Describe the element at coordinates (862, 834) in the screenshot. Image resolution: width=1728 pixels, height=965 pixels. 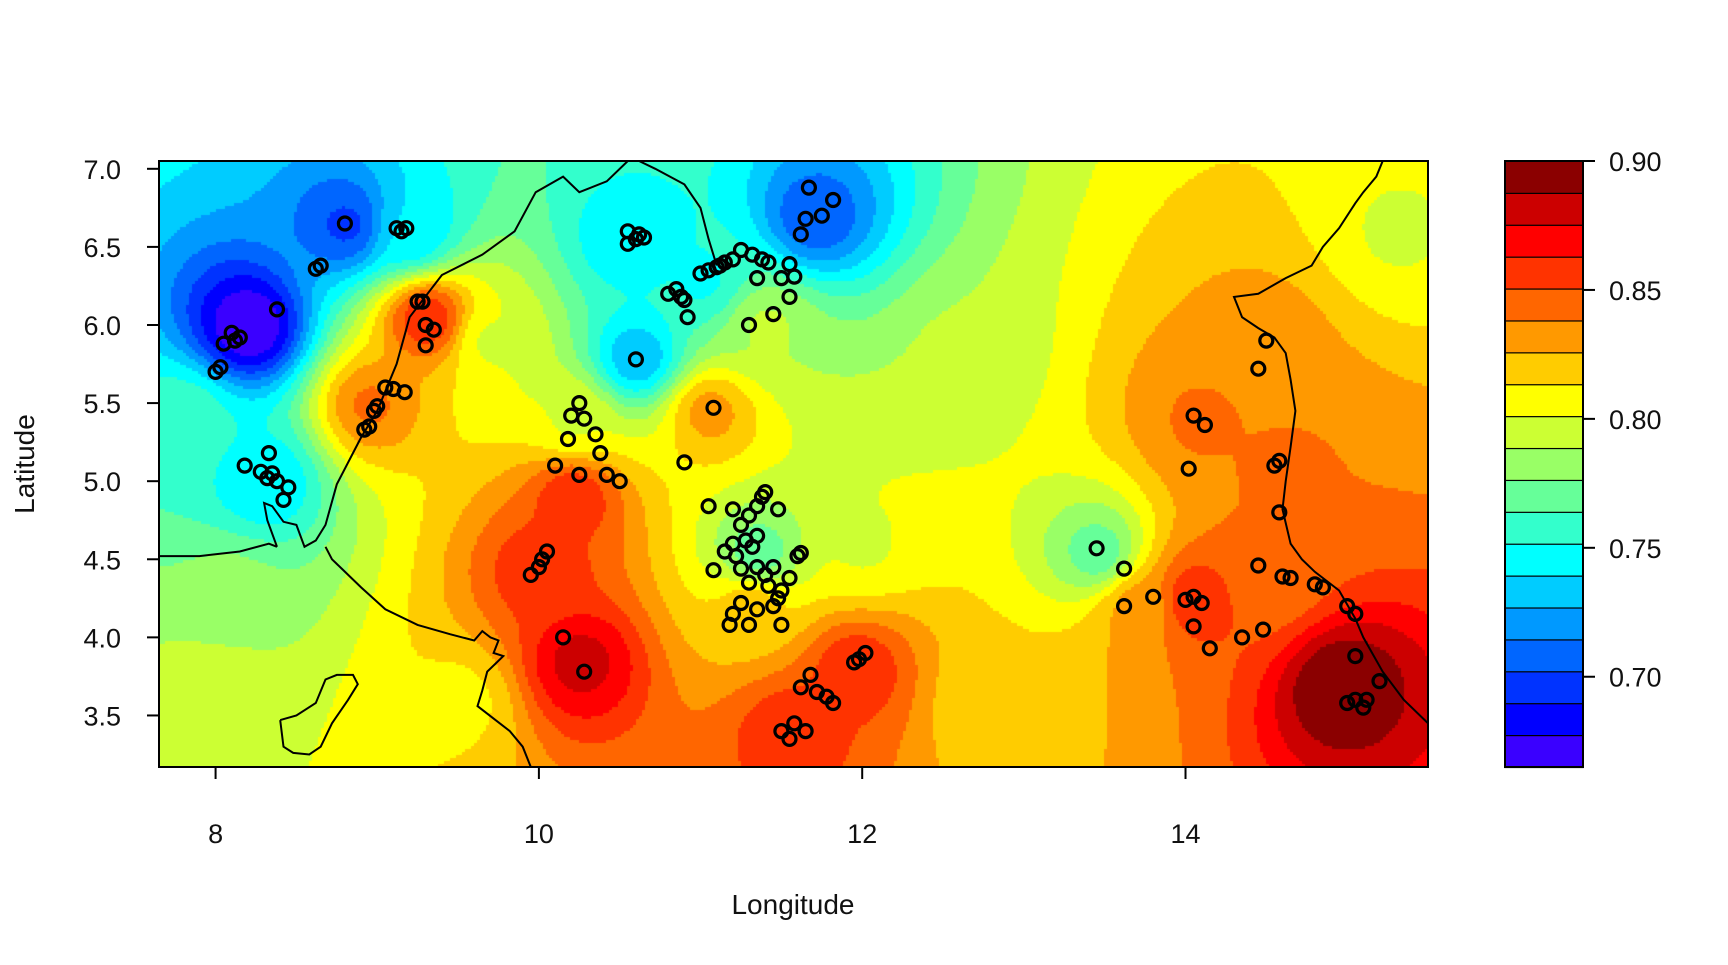
I see `x-tick-label: 12` at that location.